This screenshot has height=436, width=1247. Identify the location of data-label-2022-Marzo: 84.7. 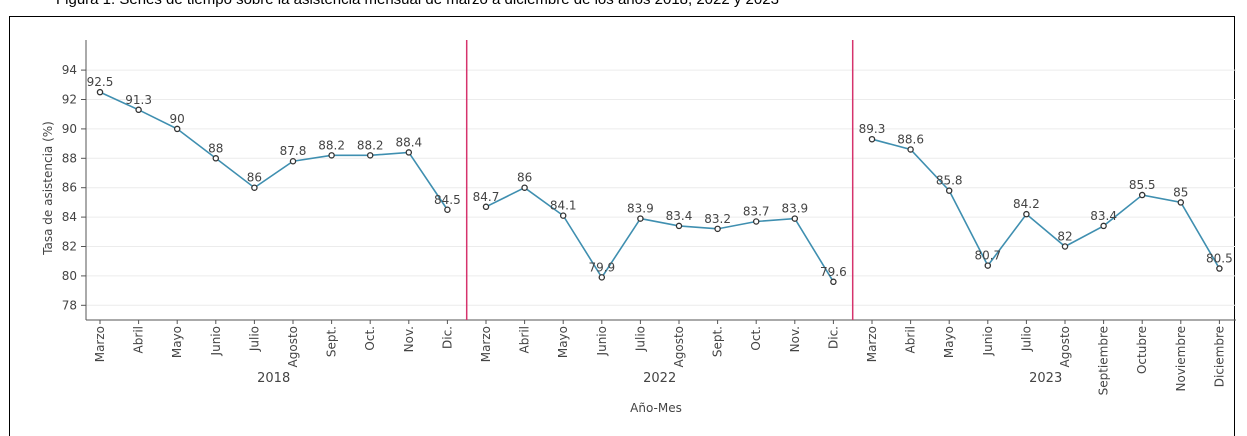
(486, 197).